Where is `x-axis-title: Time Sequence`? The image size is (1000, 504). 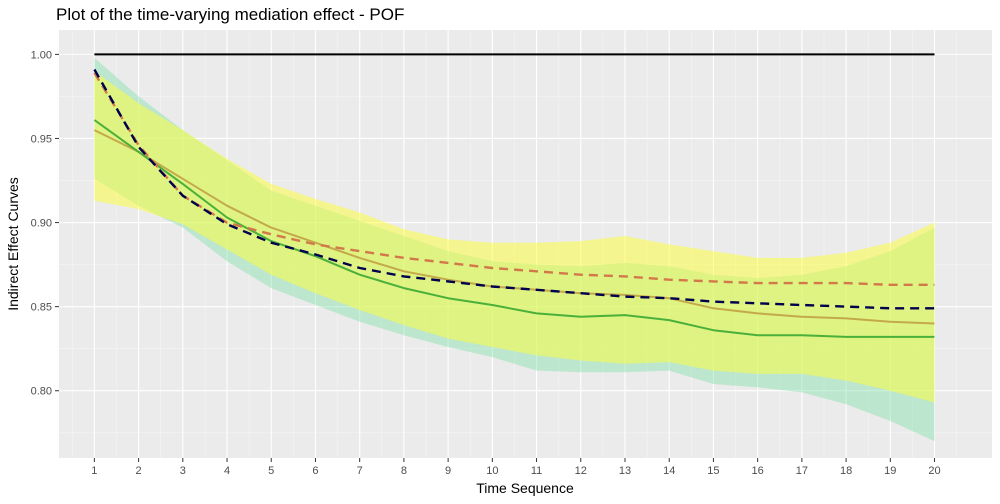
x-axis-title: Time Sequence is located at coordinates (525, 488).